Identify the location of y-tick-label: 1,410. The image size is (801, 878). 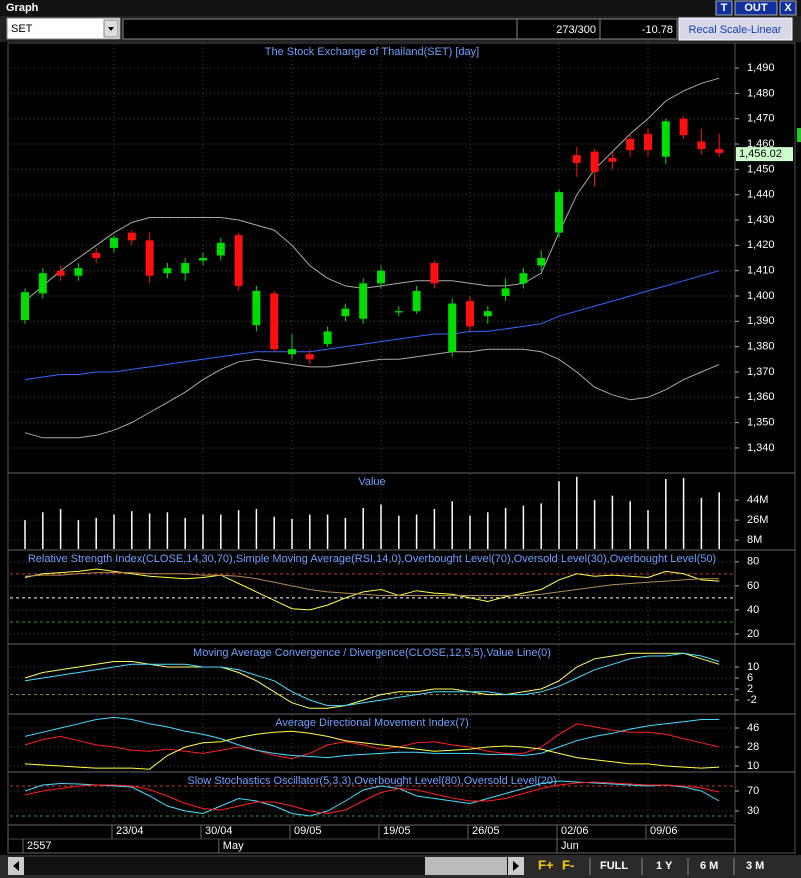
(761, 271).